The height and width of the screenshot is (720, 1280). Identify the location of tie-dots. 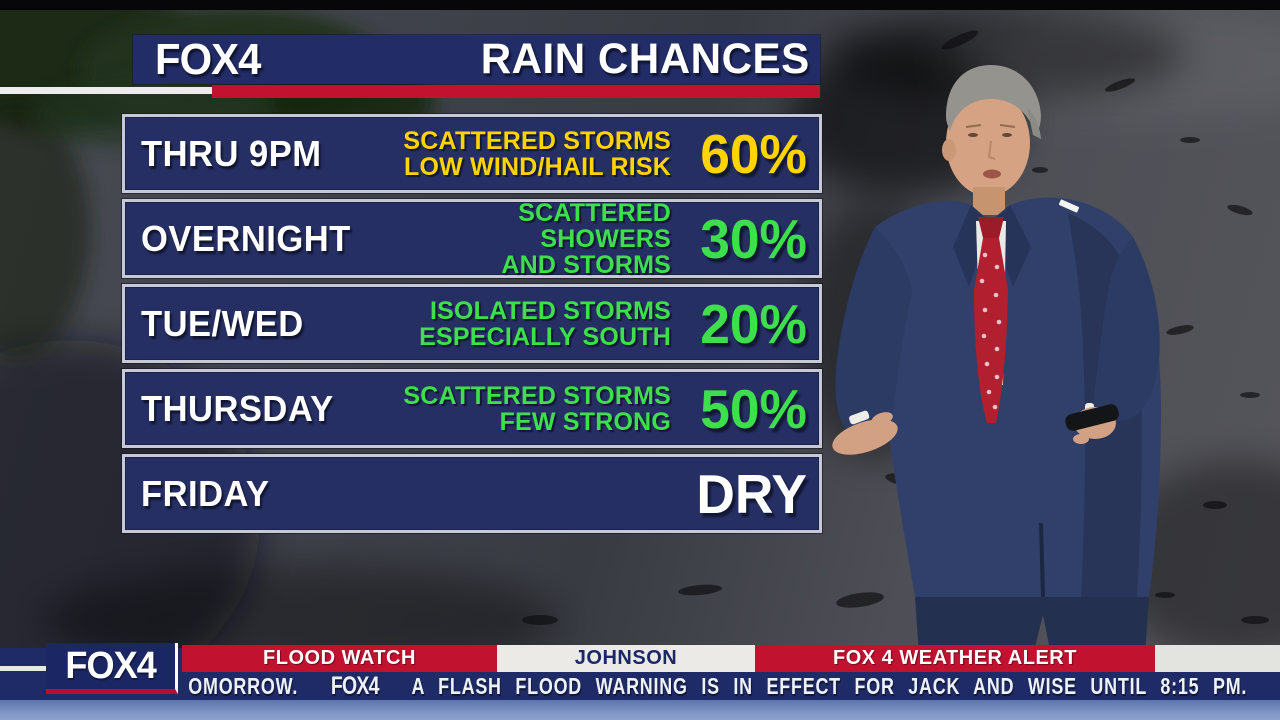
(990, 331).